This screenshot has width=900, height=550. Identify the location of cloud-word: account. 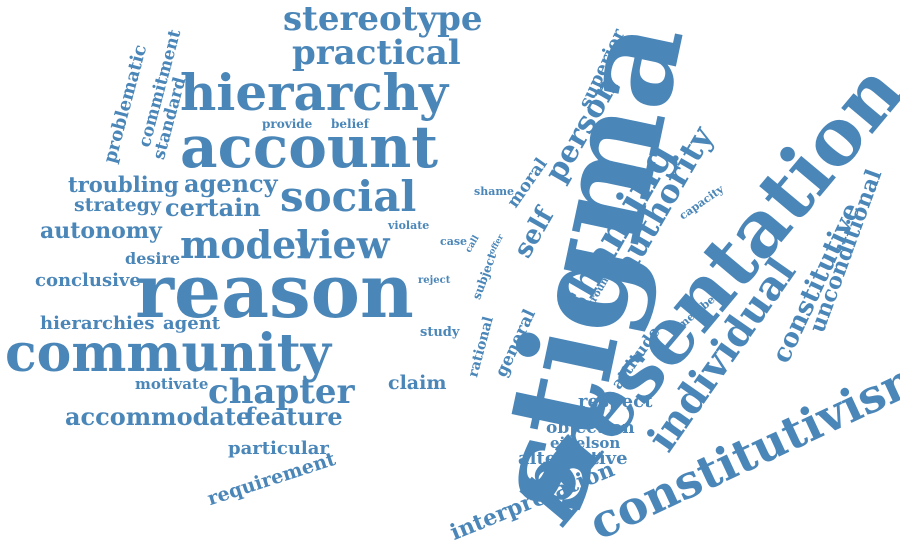
(309, 147).